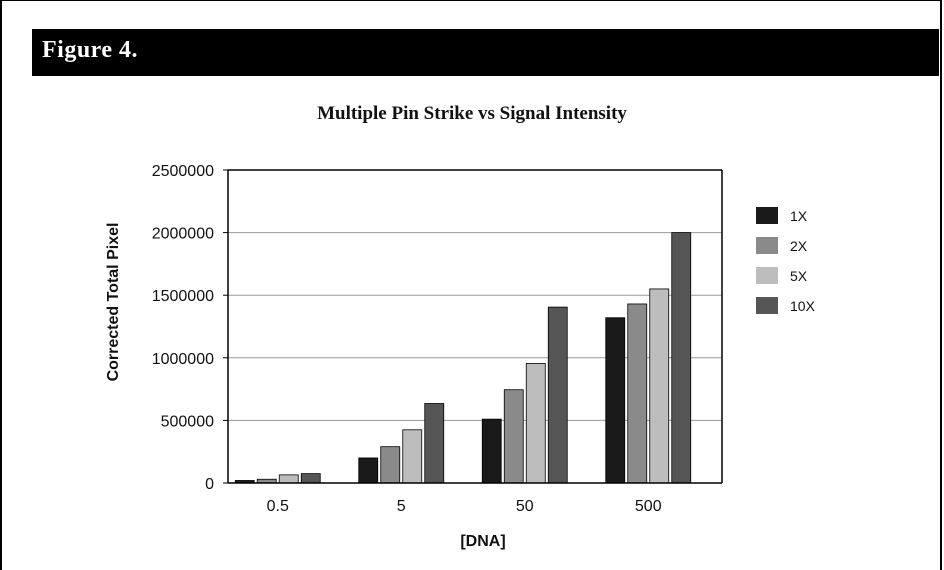  What do you see at coordinates (767, 245) in the screenshot?
I see `legend-swatch-2x` at bounding box center [767, 245].